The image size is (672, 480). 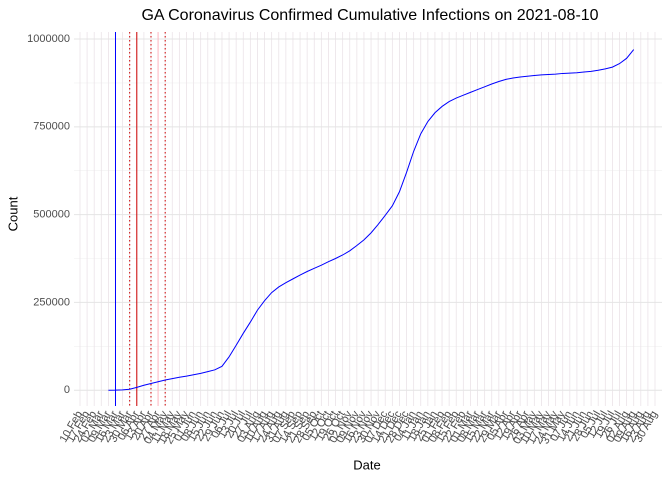 I want to click on y-tick-label: 1000000, so click(x=48, y=39).